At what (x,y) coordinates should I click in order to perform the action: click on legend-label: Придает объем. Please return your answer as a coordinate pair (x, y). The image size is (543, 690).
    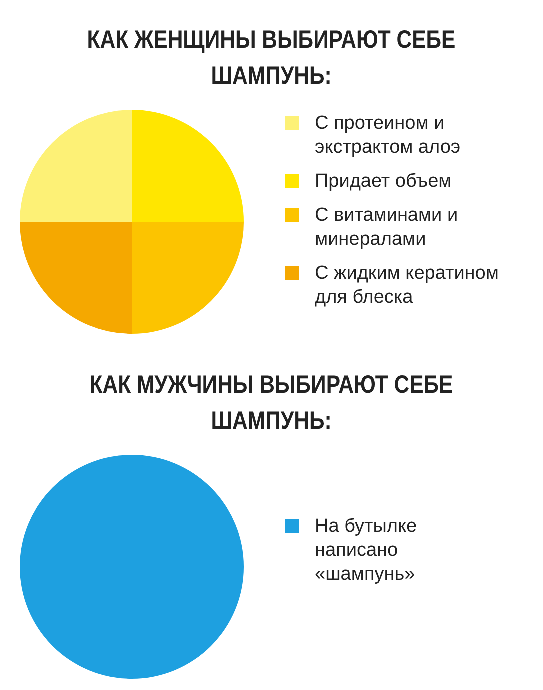
    Looking at the image, I should click on (384, 182).